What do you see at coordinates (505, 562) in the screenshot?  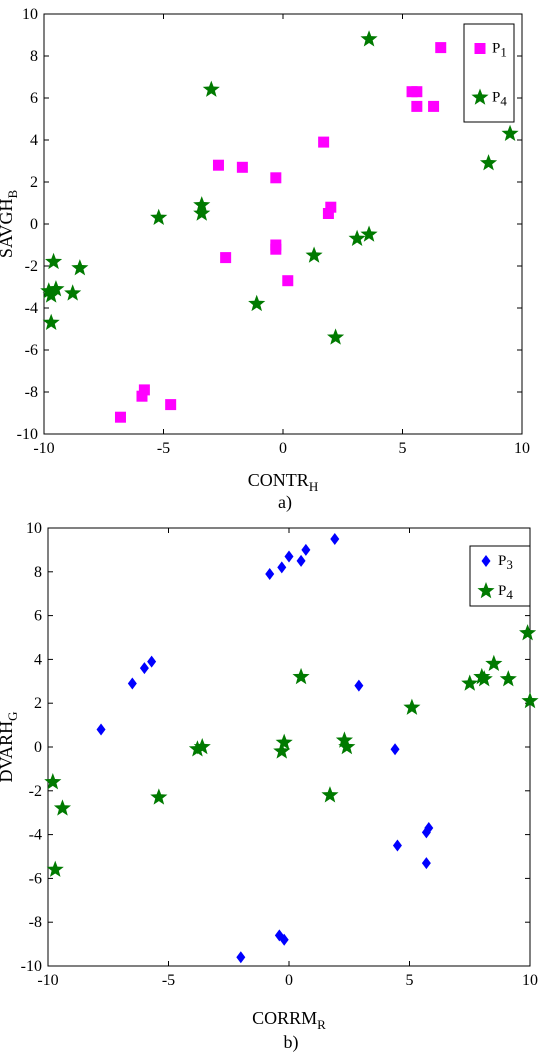 I see `legend-label: P3` at bounding box center [505, 562].